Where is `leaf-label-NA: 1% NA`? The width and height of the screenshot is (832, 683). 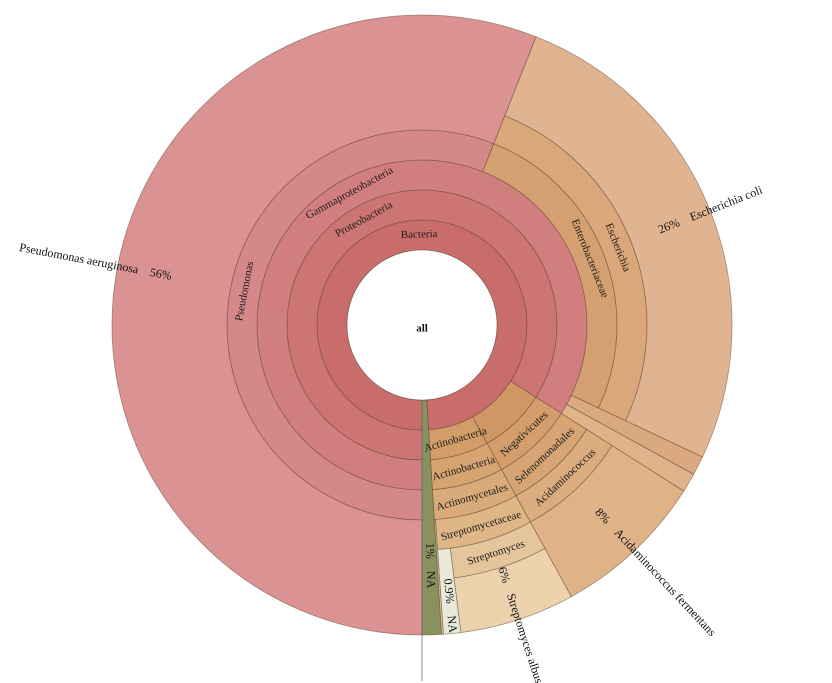
leaf-label-NA: 1% NA is located at coordinates (430, 566).